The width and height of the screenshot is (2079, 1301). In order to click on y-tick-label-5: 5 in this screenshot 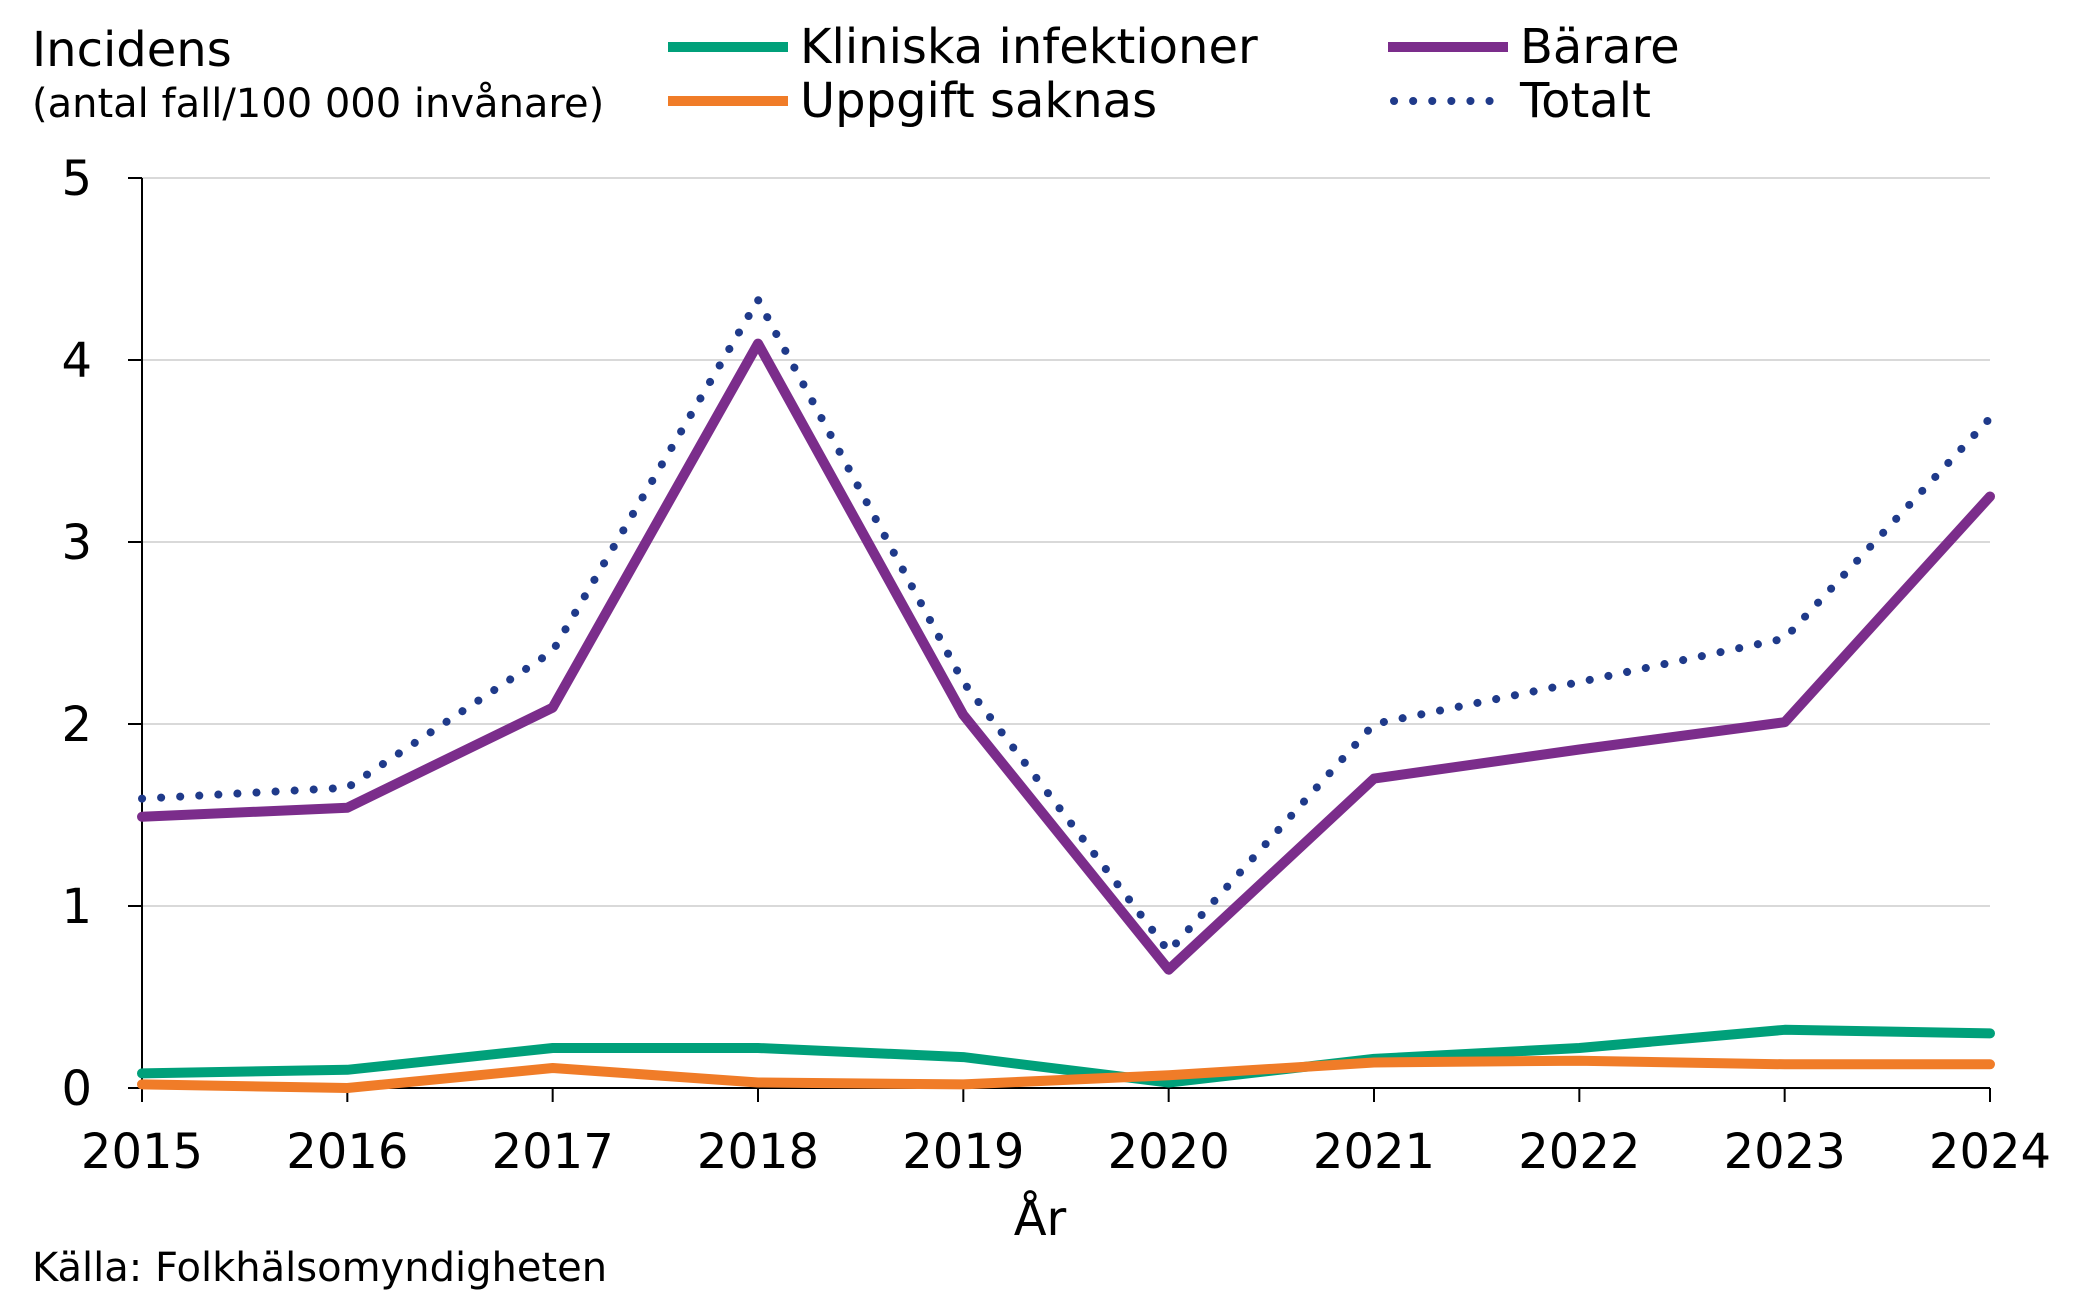, I will do `click(76, 179)`.